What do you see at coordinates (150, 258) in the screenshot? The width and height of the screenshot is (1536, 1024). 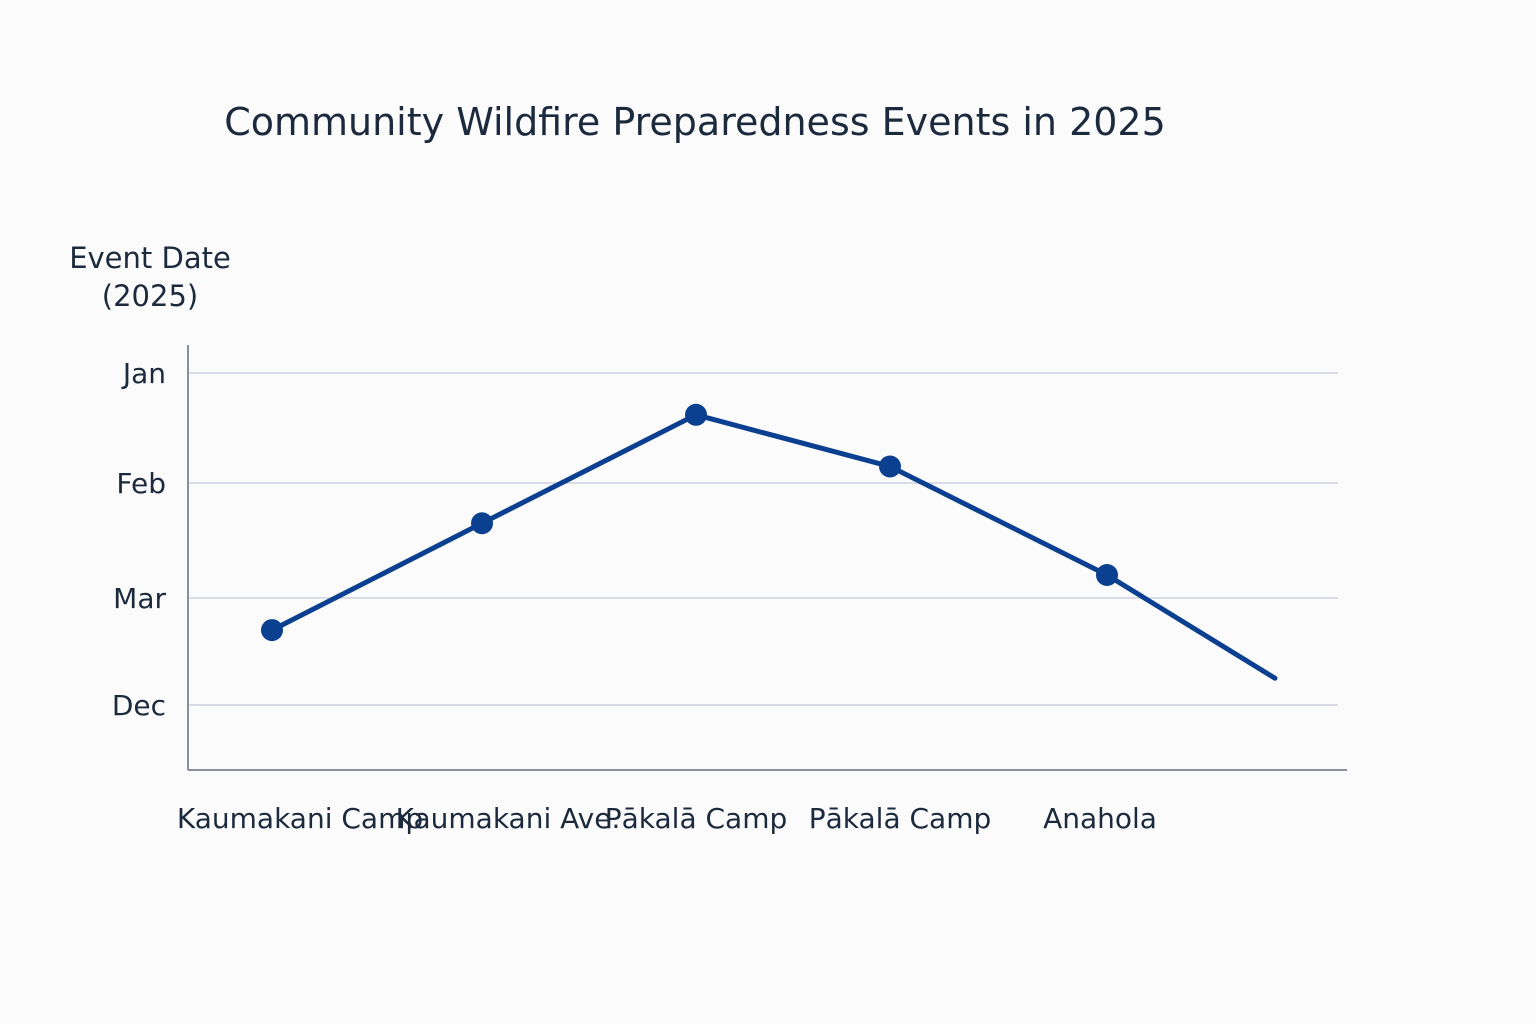 I see `y-axis-label-line-1: Event Date` at bounding box center [150, 258].